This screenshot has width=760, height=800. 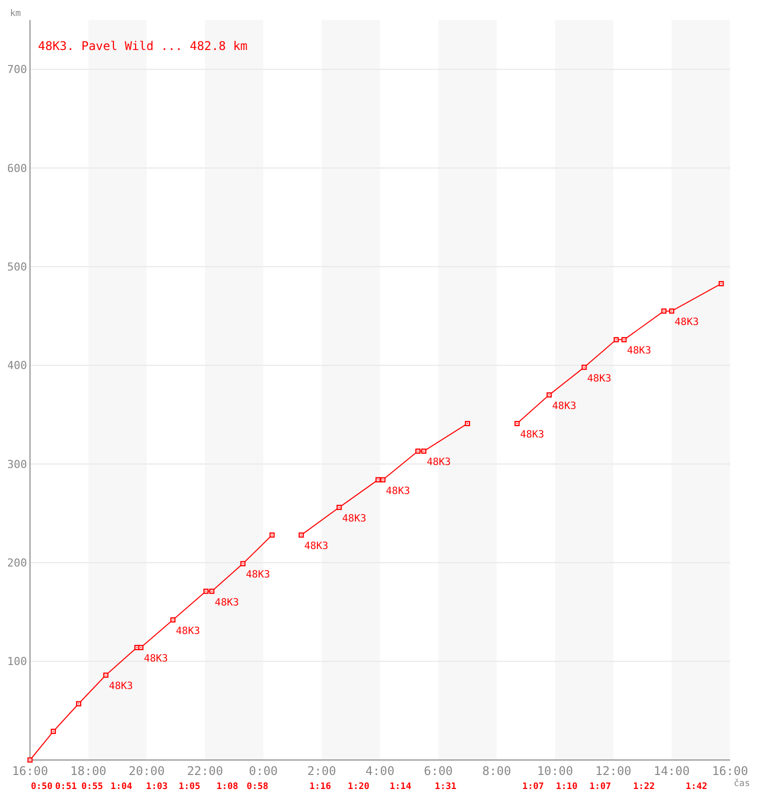 What do you see at coordinates (555, 771) in the screenshot?
I see `x-tick-label: 10:00` at bounding box center [555, 771].